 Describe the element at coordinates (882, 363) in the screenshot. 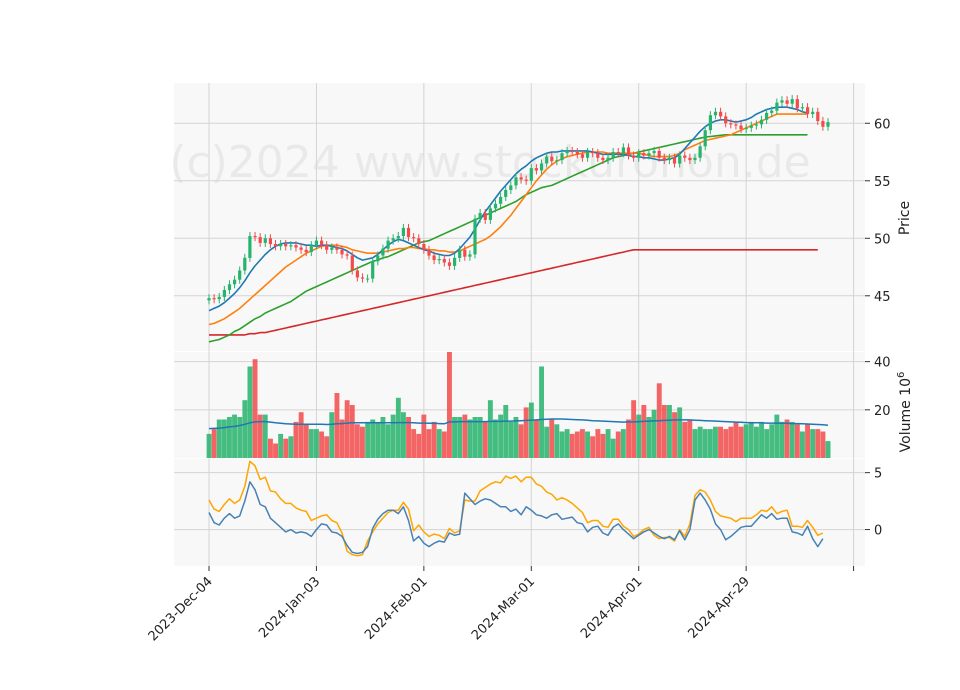

I see `volume-tick-label: 40` at that location.